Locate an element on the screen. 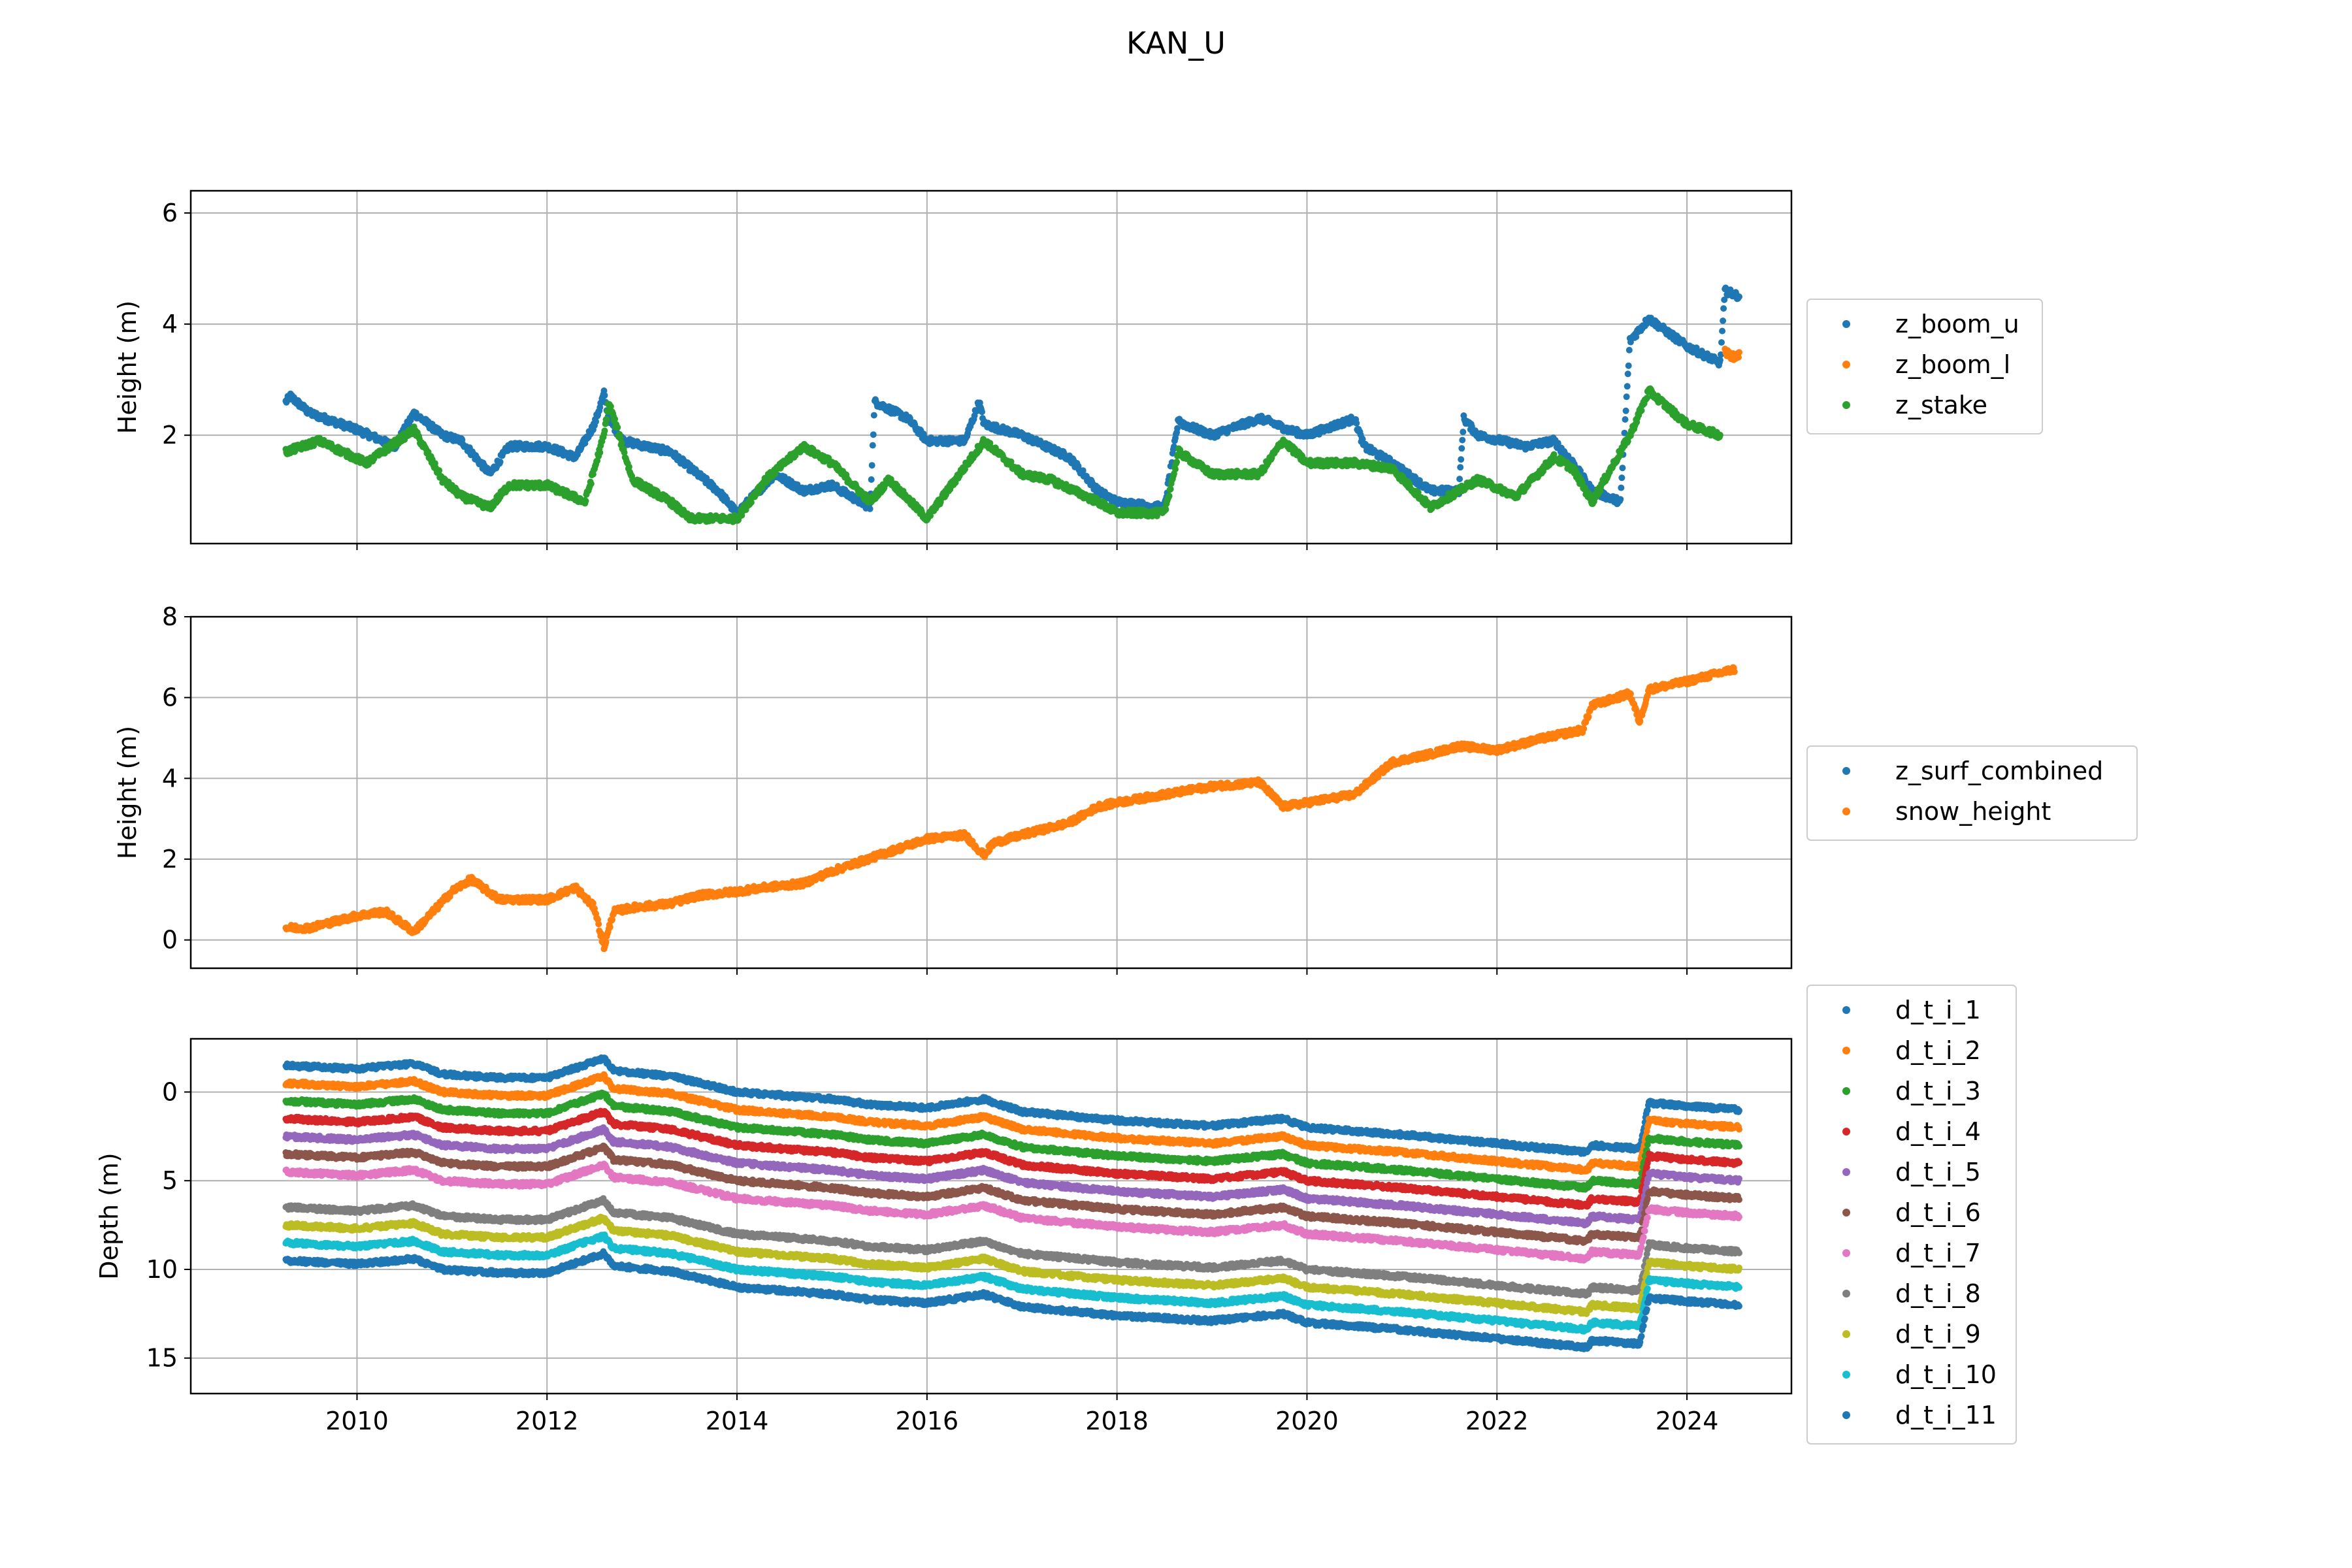 This screenshot has height=1568, width=2352. series-z_boom_u is located at coordinates (1012, 400).